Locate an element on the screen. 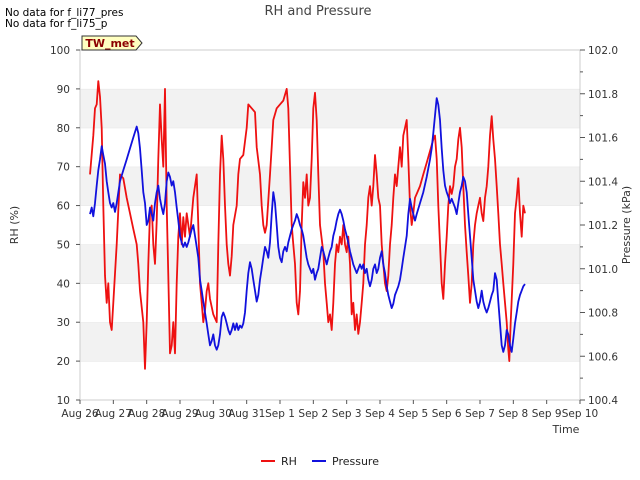  y2-tick-label: 101.2 is located at coordinates (603, 226).